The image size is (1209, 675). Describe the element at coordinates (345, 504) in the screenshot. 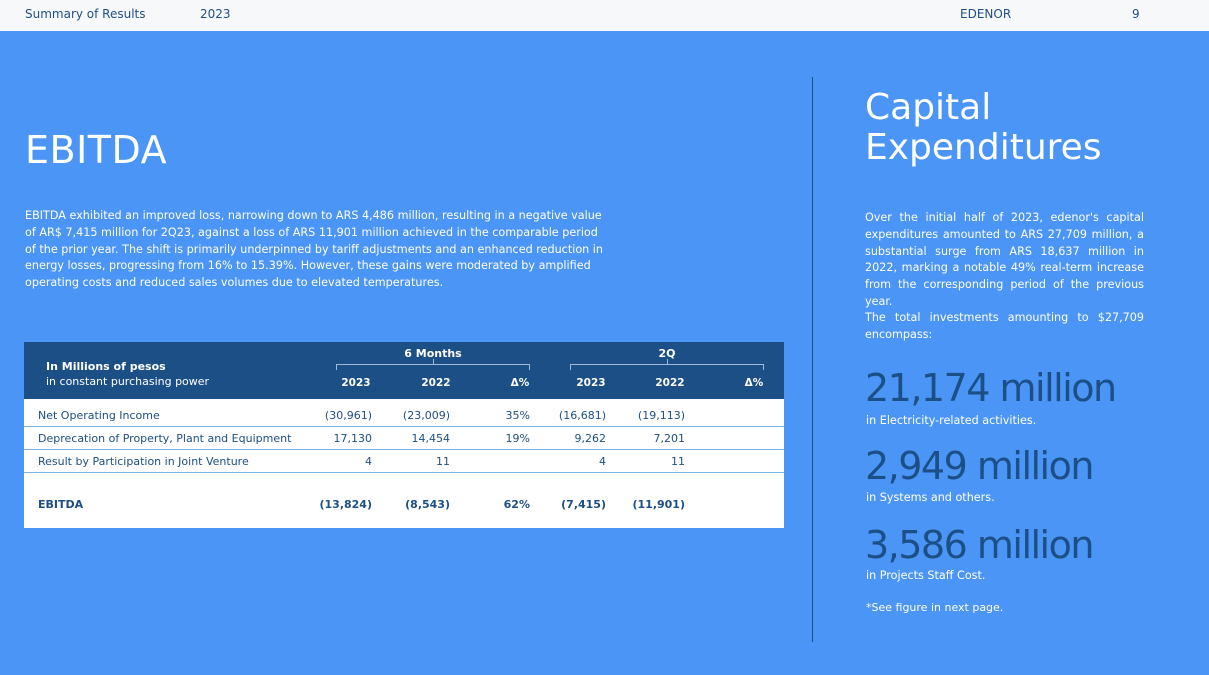

I see `total-value: (13,824)` at that location.